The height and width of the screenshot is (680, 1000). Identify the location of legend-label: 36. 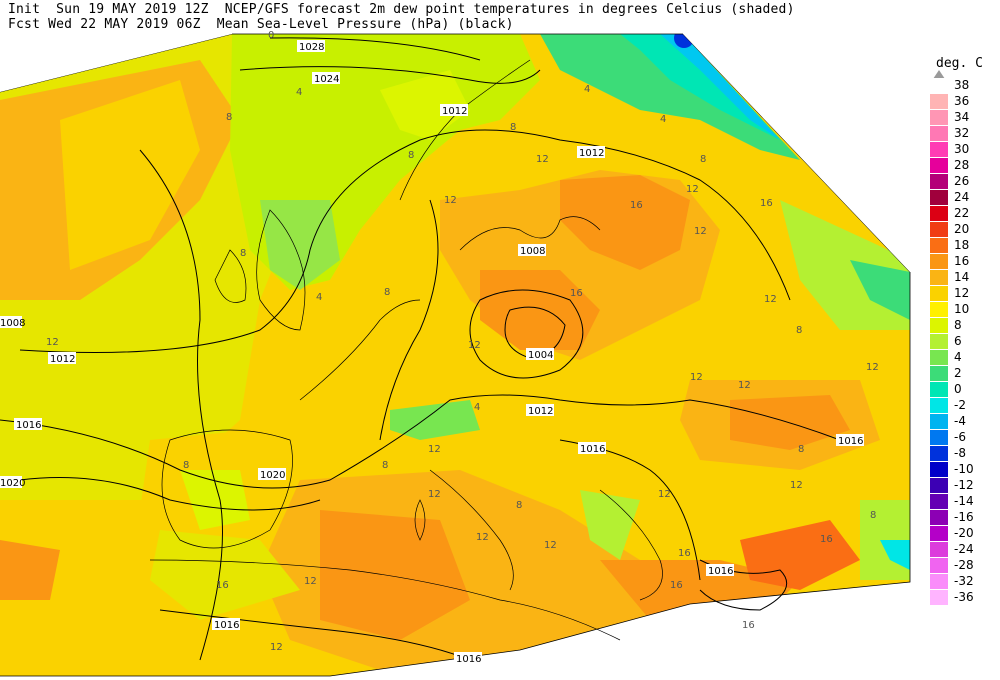
(962, 101).